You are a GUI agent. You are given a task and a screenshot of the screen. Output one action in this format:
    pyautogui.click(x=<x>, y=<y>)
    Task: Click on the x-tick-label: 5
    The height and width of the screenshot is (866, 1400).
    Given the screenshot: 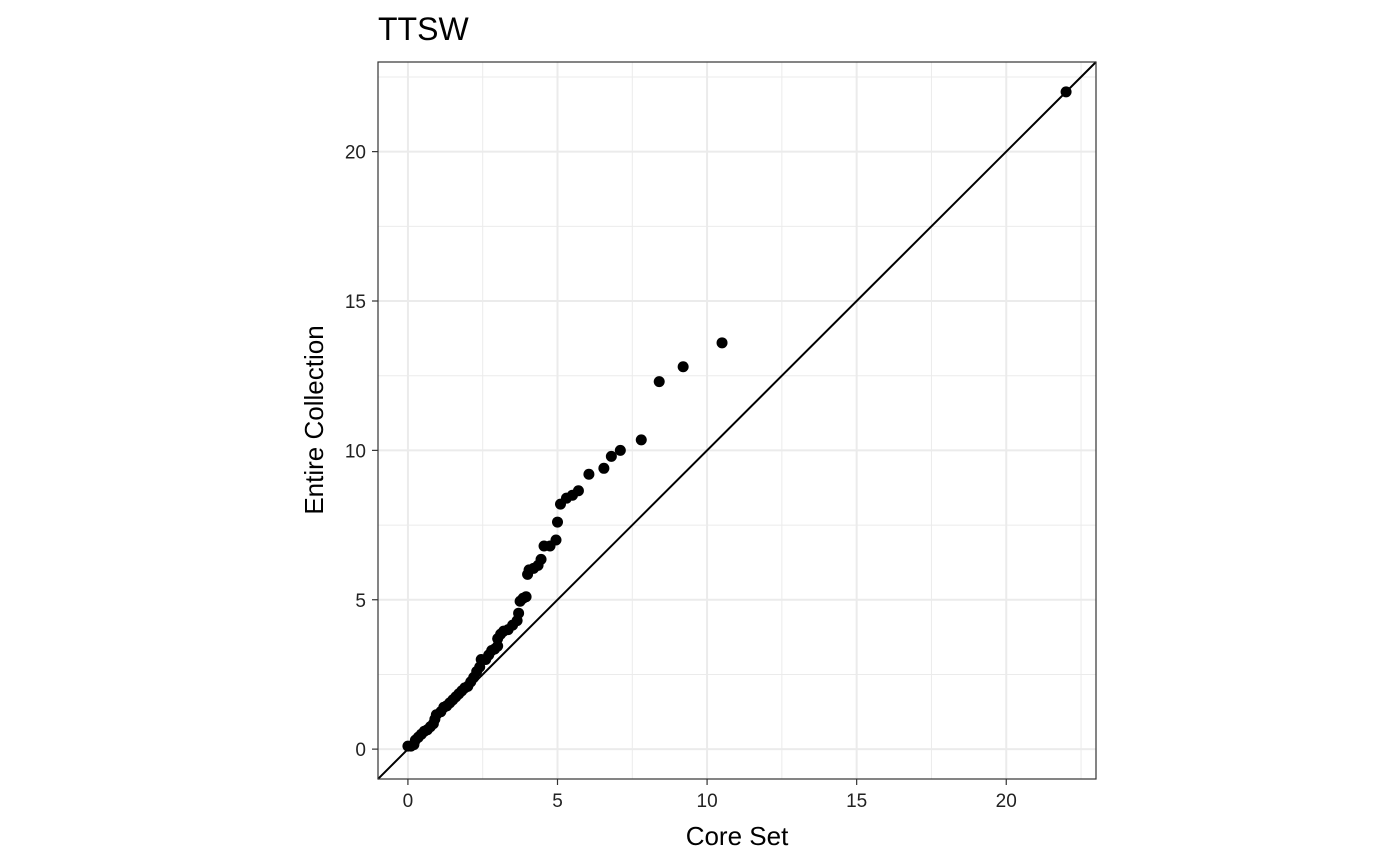 What is the action you would take?
    pyautogui.click(x=557, y=801)
    